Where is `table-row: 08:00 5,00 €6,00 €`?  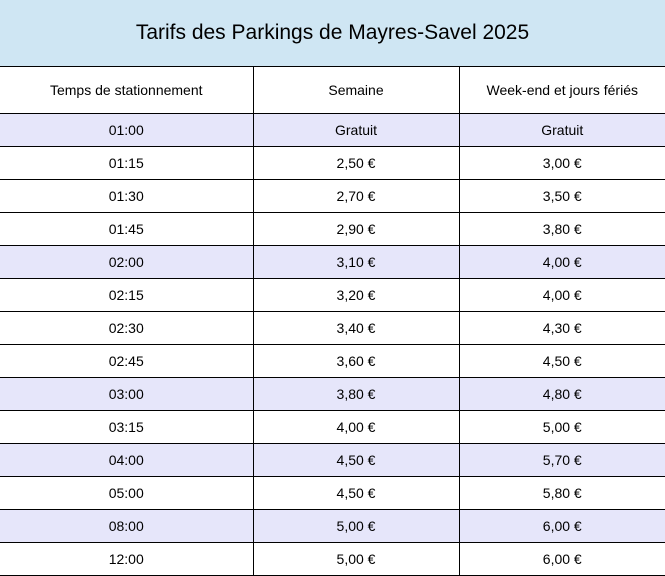
table-row: 08:00 5,00 €6,00 € is located at coordinates (332, 526).